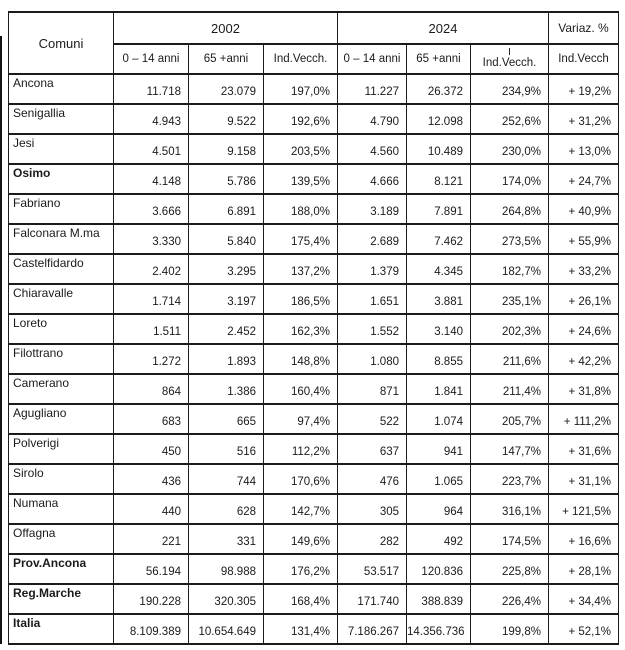 This screenshot has height=650, width=625. What do you see at coordinates (300, 329) in the screenshot?
I see `value-cell: 162,3%` at bounding box center [300, 329].